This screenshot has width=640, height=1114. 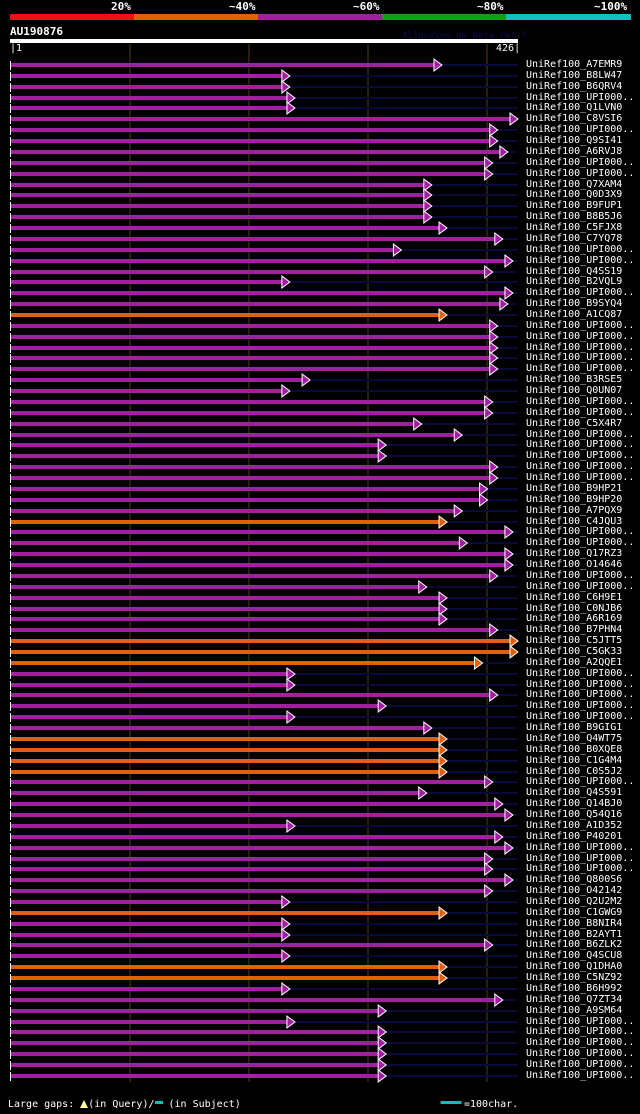 What do you see at coordinates (574, 760) in the screenshot?
I see `hit-name-link: UniRef100_C1G4M4` at bounding box center [574, 760].